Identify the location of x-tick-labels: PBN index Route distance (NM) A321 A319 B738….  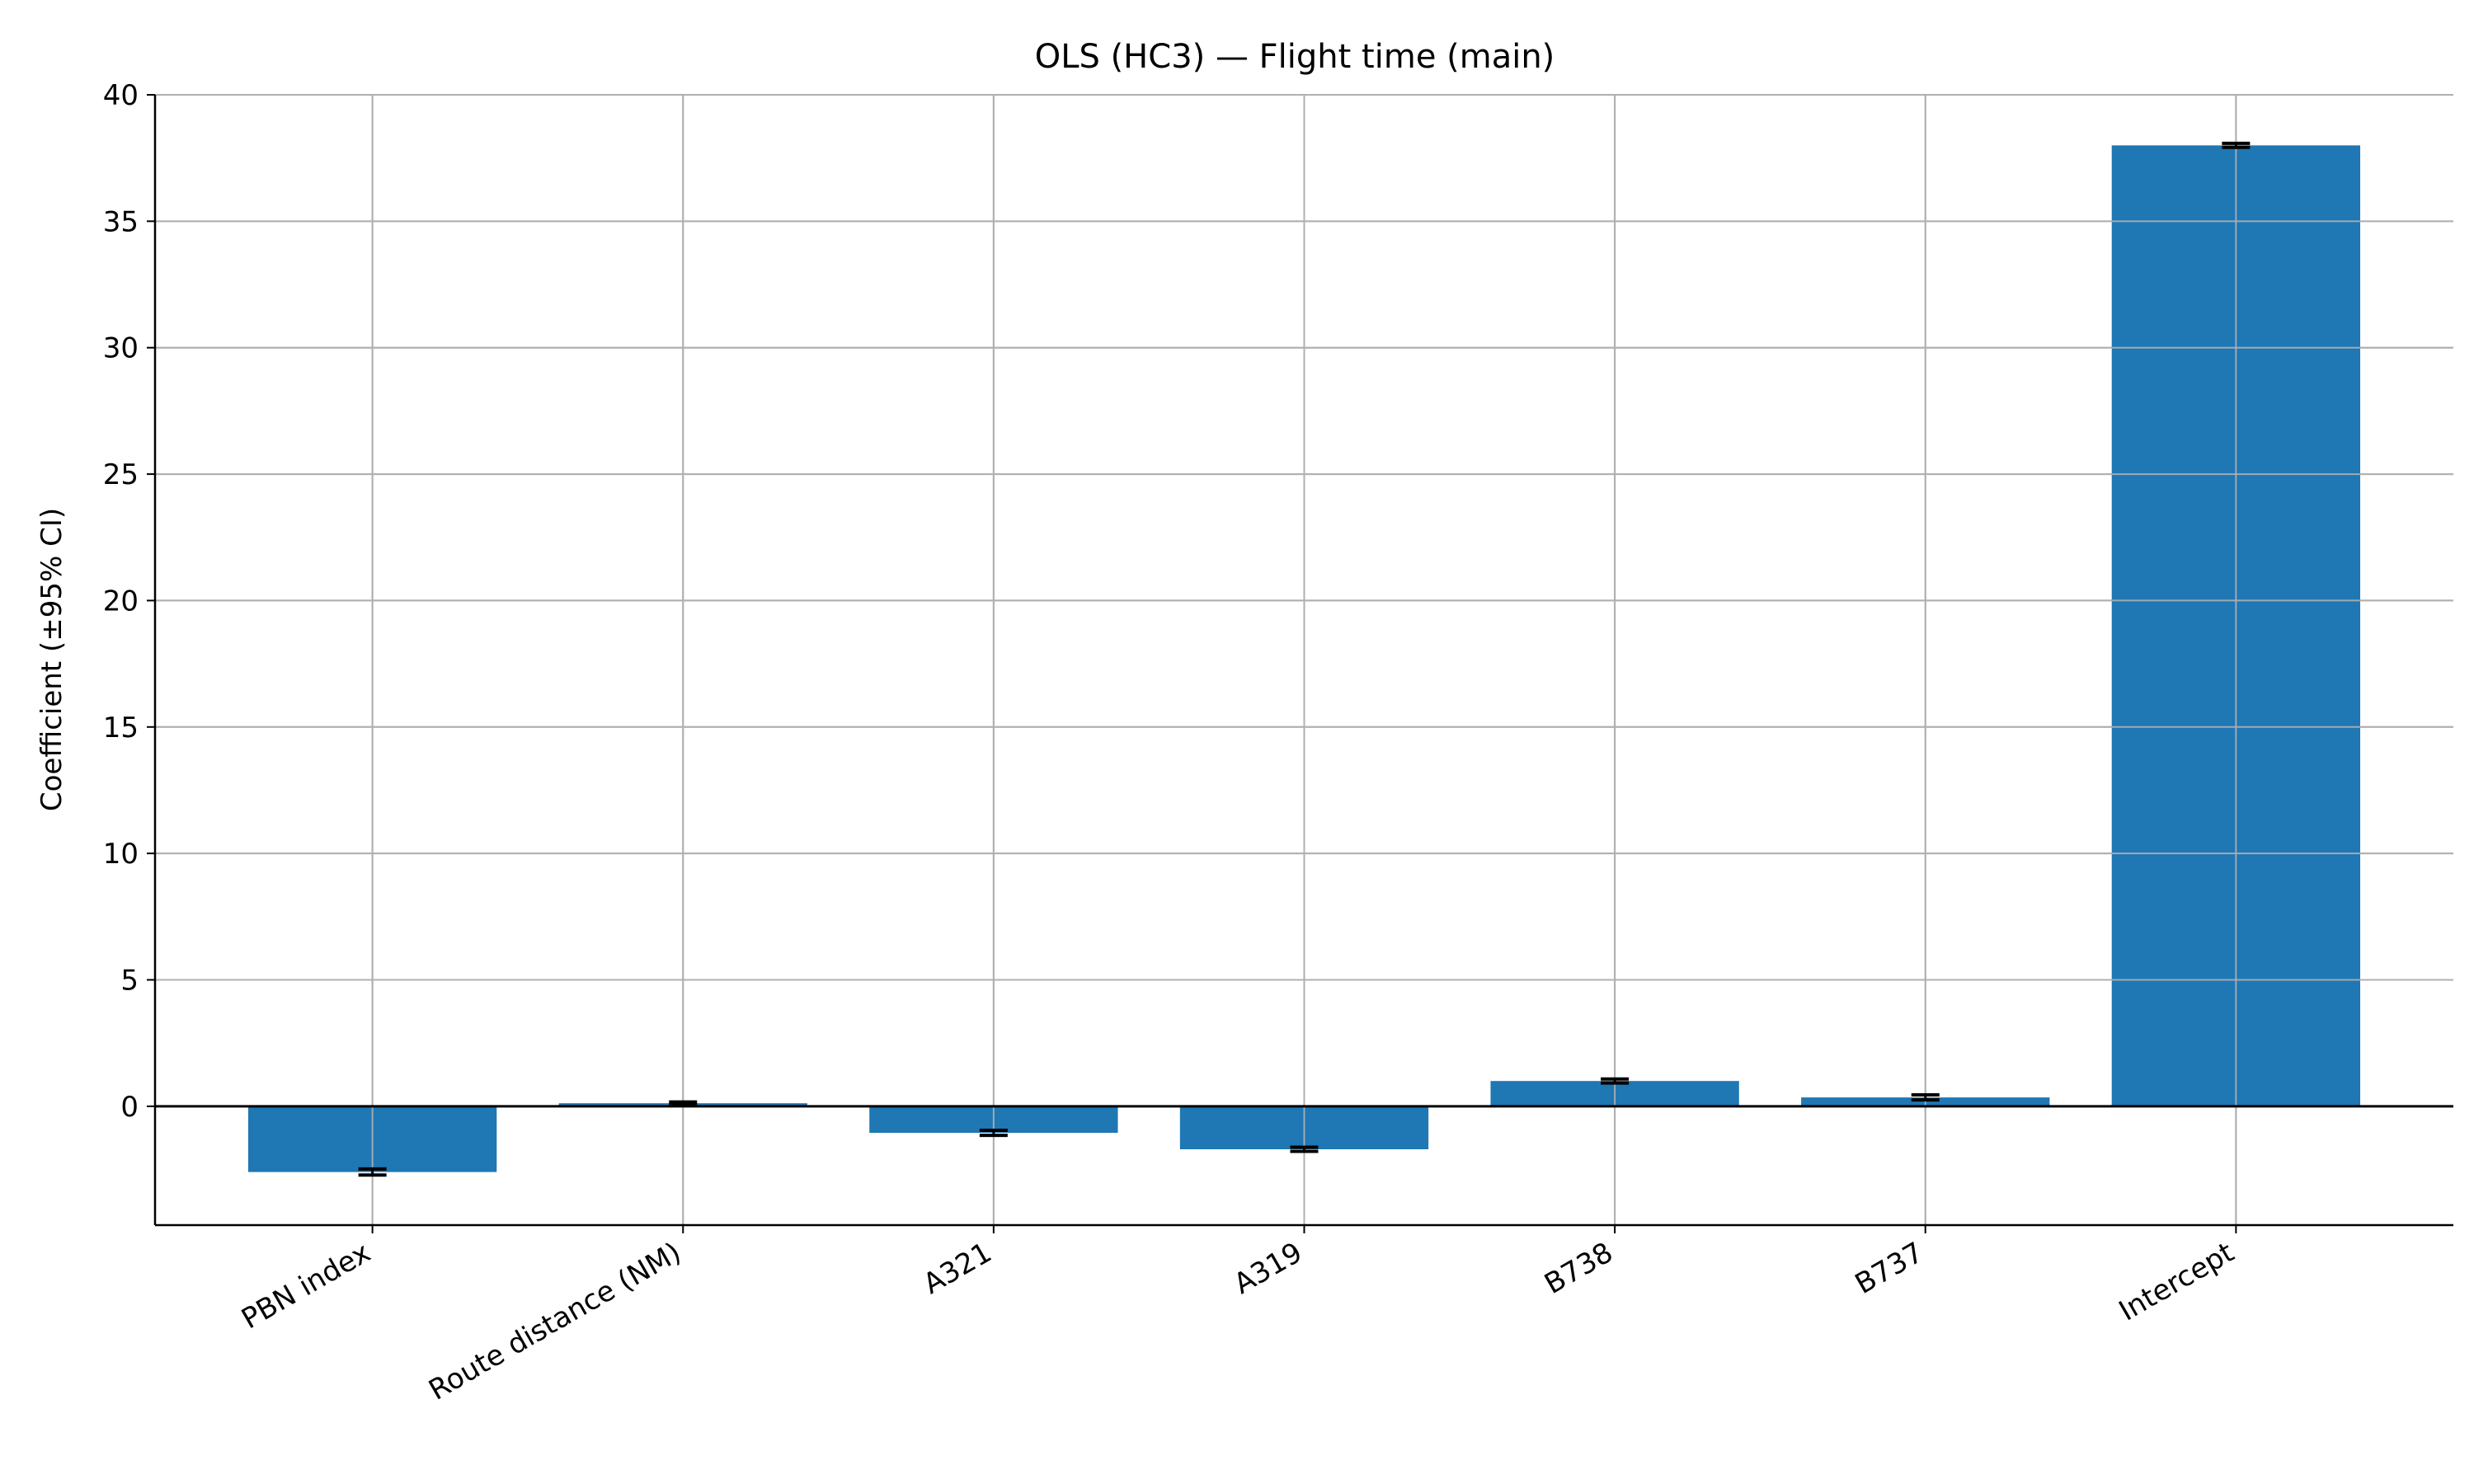
(1238, 1321).